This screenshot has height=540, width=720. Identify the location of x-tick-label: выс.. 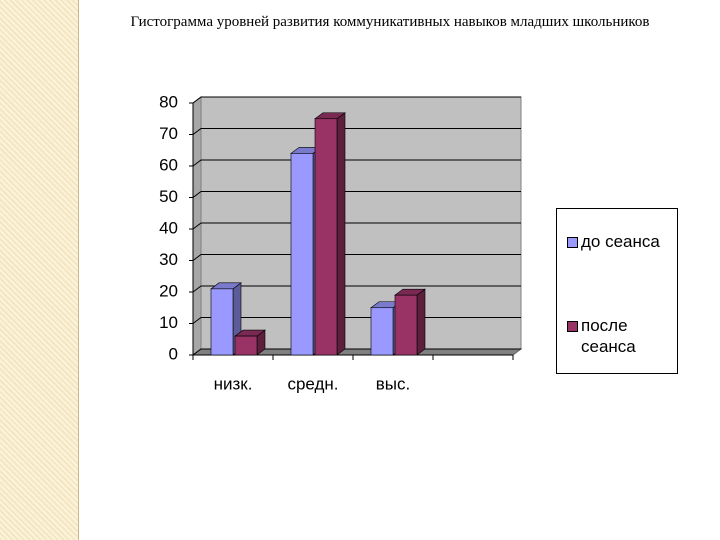
(393, 383).